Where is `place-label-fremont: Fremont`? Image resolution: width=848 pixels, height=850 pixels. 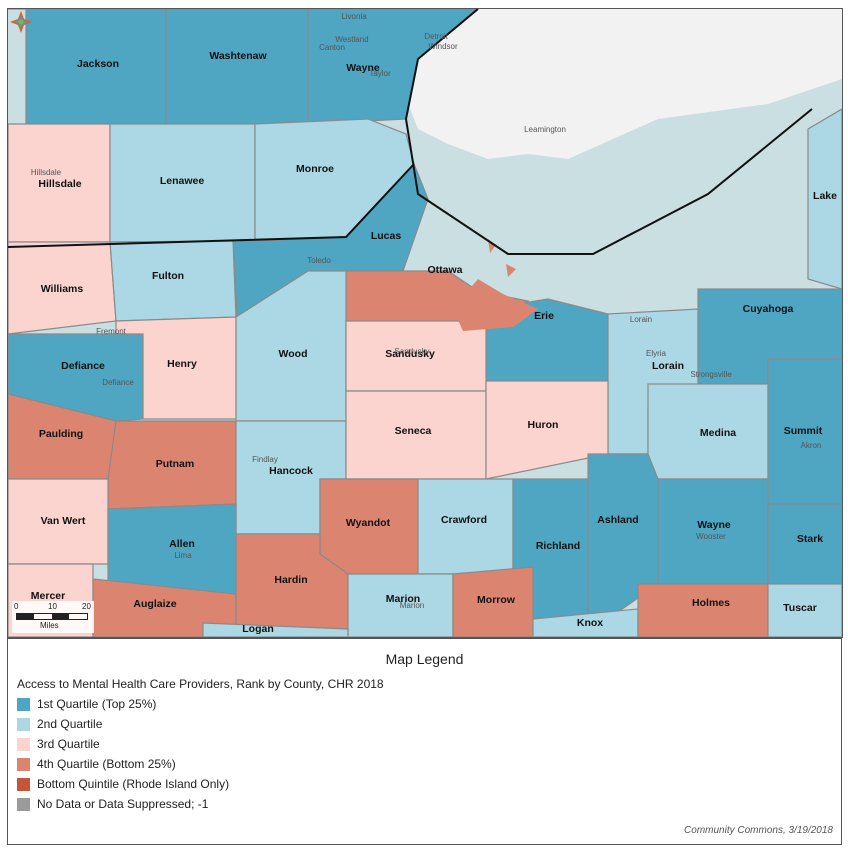
place-label-fremont: Fremont is located at coordinates (111, 331).